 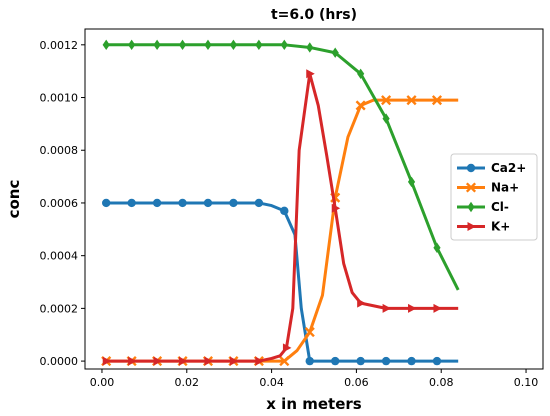 What do you see at coordinates (59, 45) in the screenshot?
I see `y-tick-label: 0.0012` at bounding box center [59, 45].